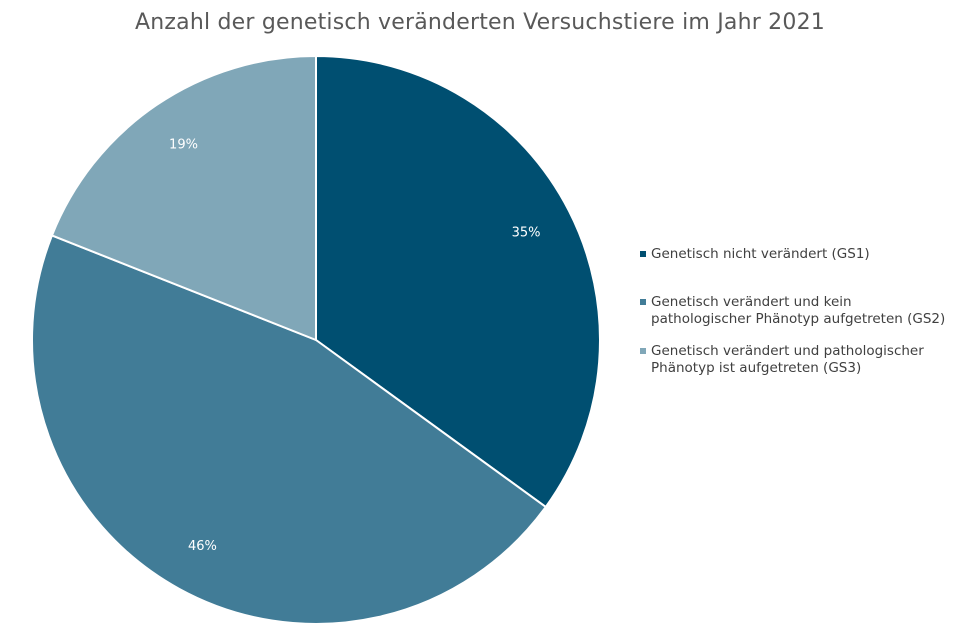 The image size is (960, 640). I want to click on slice-label-2: 46%, so click(202, 546).